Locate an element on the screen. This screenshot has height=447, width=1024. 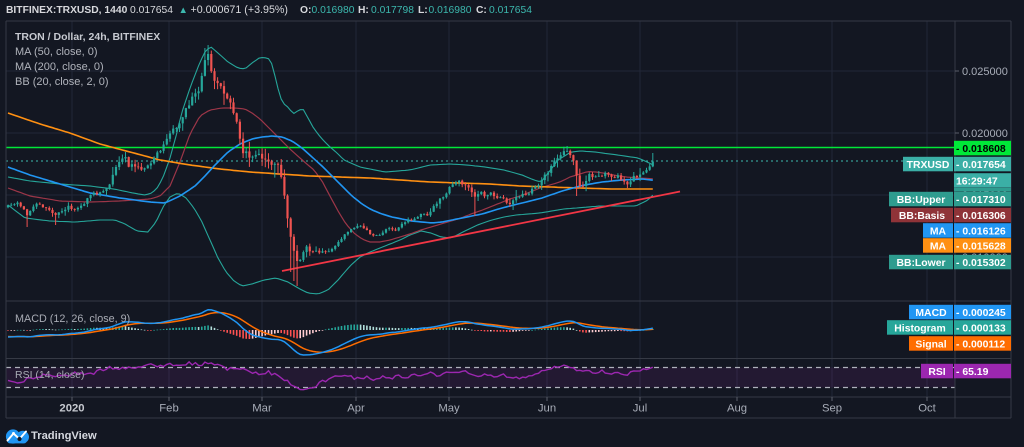
svg-text: - 0.016126 is located at coordinates (981, 231).